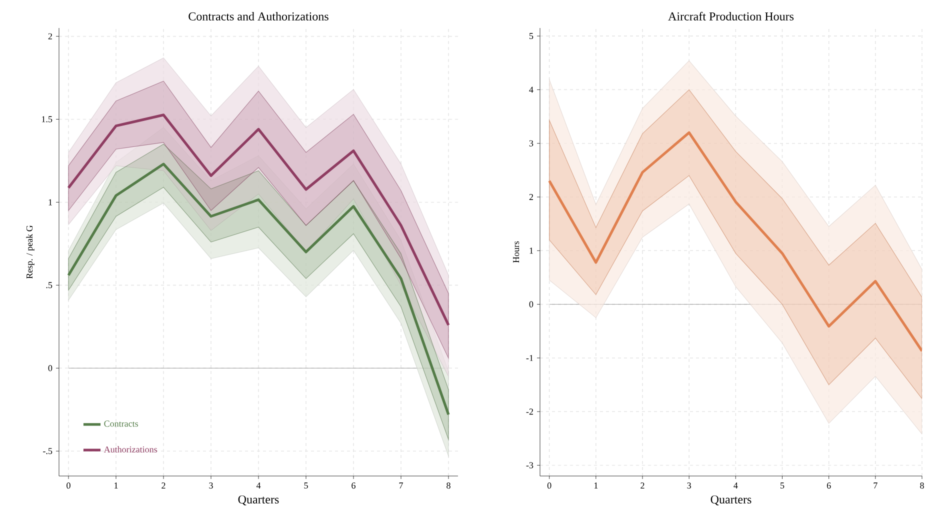 The height and width of the screenshot is (523, 936). Describe the element at coordinates (531, 36) in the screenshot. I see `y-tick-label: 5` at that location.